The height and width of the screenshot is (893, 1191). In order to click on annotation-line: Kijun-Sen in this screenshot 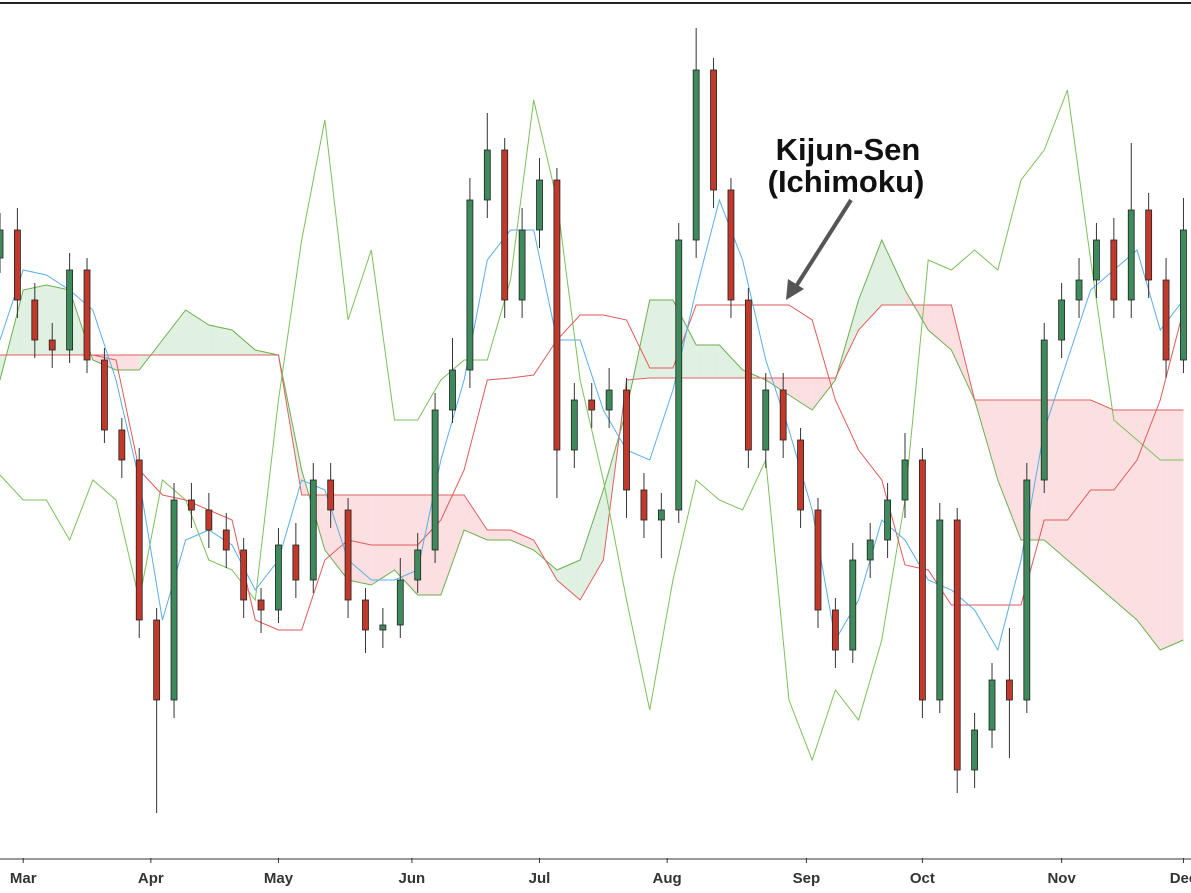, I will do `click(848, 149)`.